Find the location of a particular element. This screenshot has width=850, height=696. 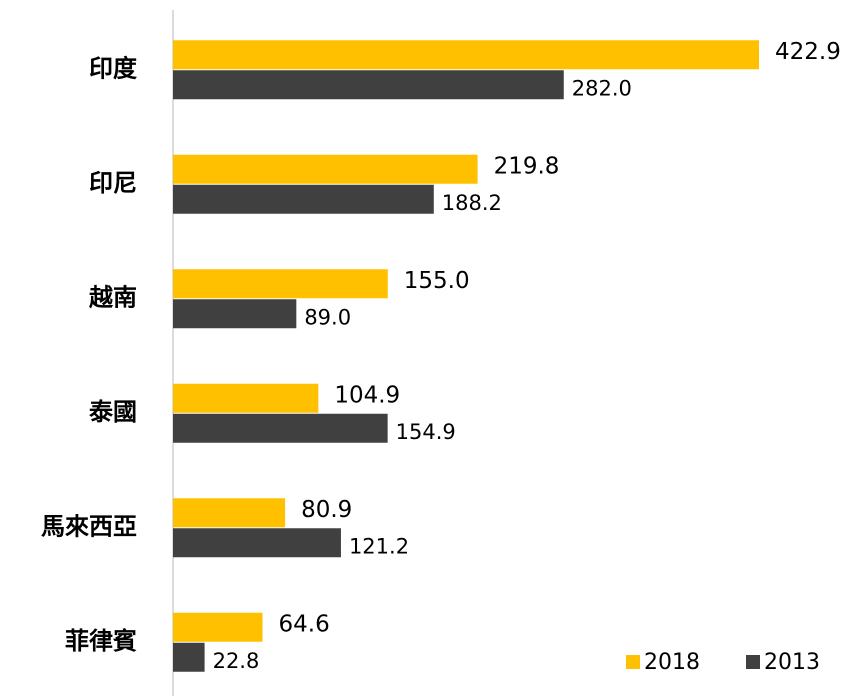

data-label: 282.0 is located at coordinates (602, 88).